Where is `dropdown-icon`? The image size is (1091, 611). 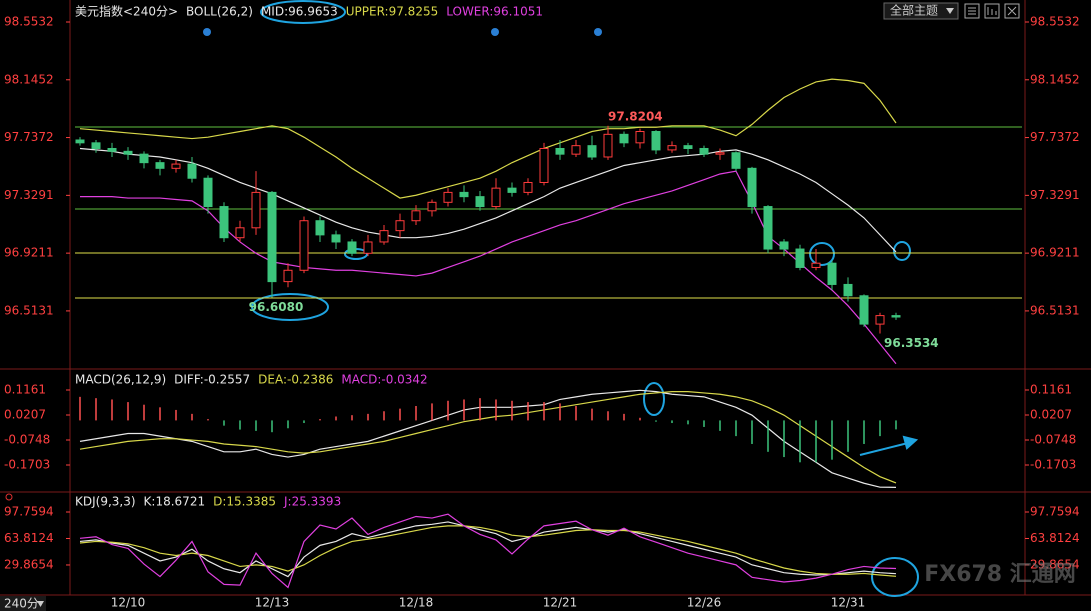 dropdown-icon is located at coordinates (950, 11).